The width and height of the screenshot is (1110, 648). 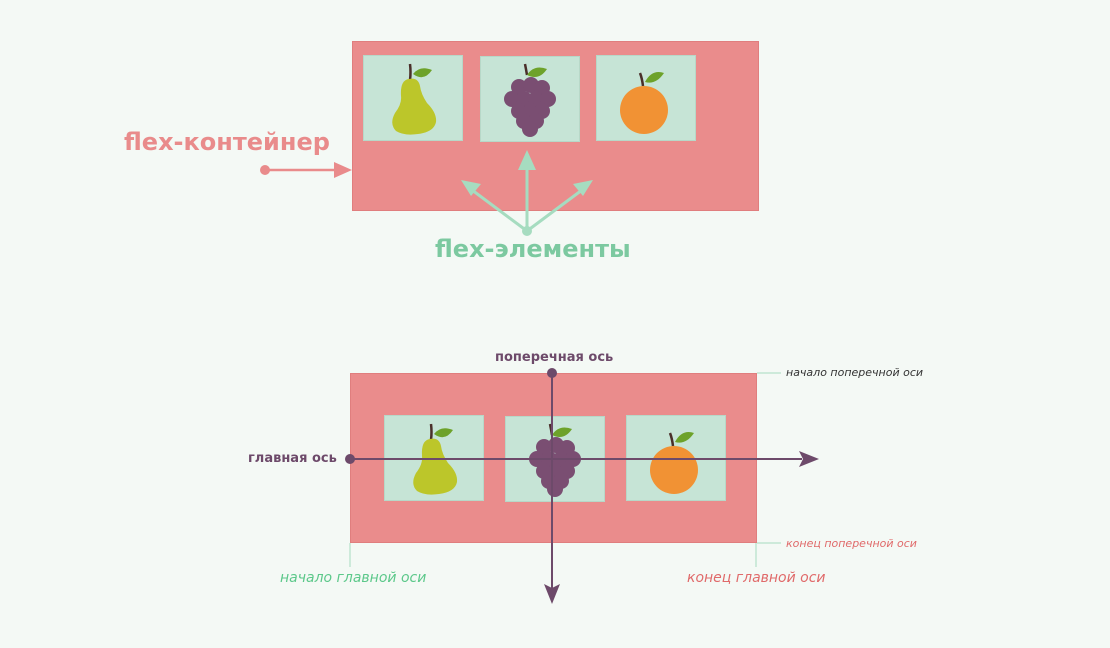 What do you see at coordinates (851, 543) in the screenshot?
I see `cross-end-label: конец поперечной оси` at bounding box center [851, 543].